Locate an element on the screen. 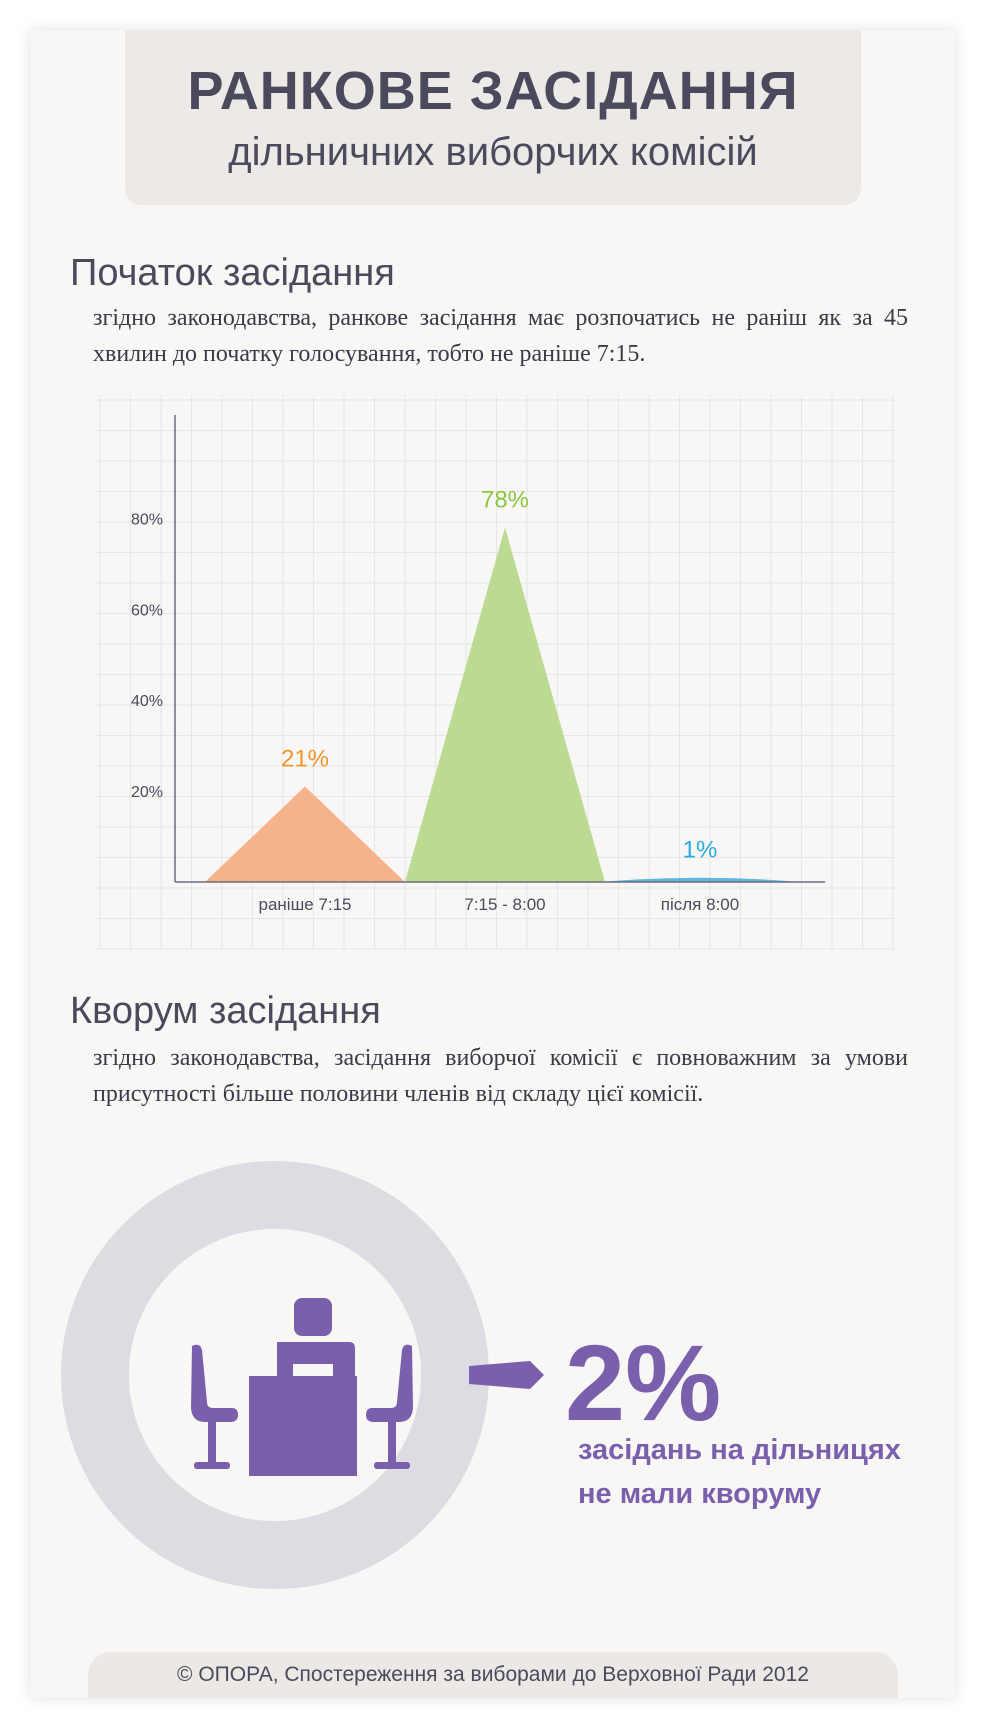  quorum-value: 2% is located at coordinates (643, 1382).